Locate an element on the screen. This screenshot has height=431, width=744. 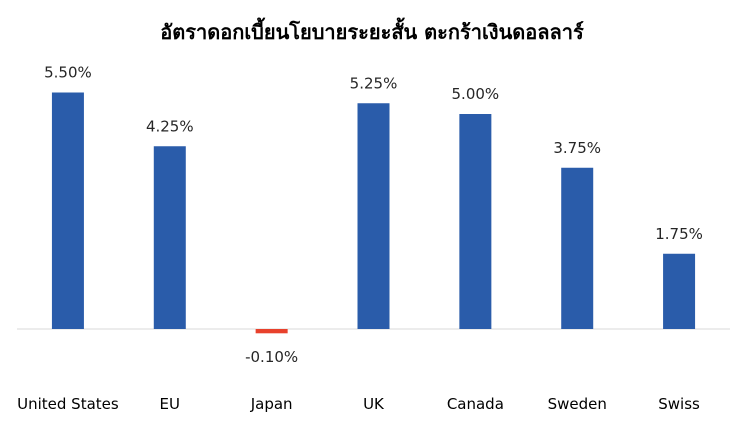
bar-united-states is located at coordinates (67, 210).